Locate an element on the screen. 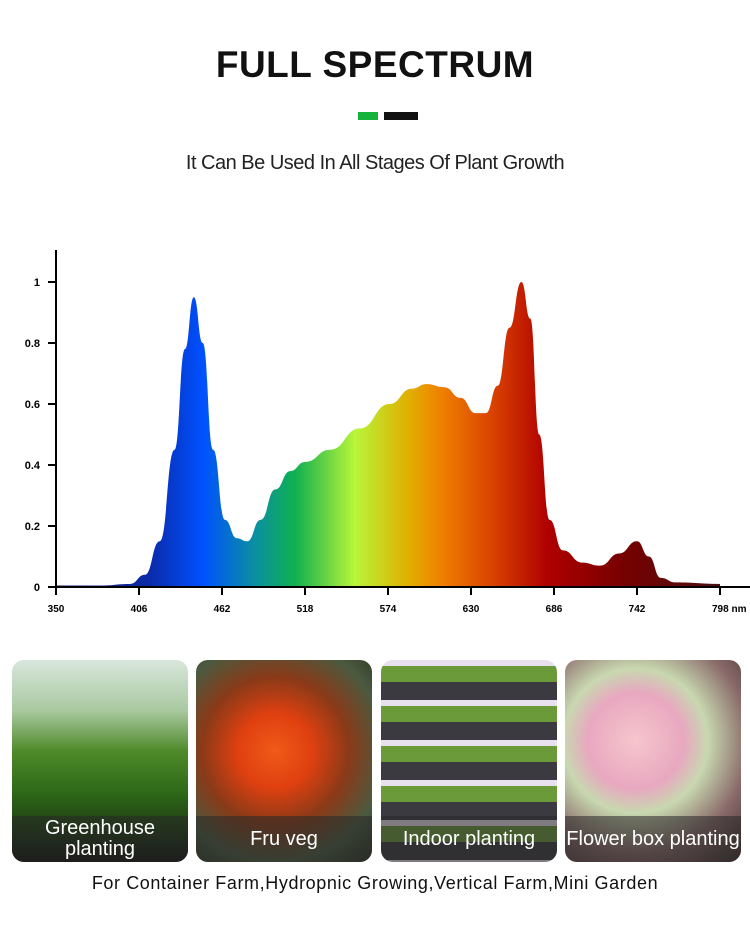 The height and width of the screenshot is (926, 750). y-tick-label: 0.8 is located at coordinates (32, 344).